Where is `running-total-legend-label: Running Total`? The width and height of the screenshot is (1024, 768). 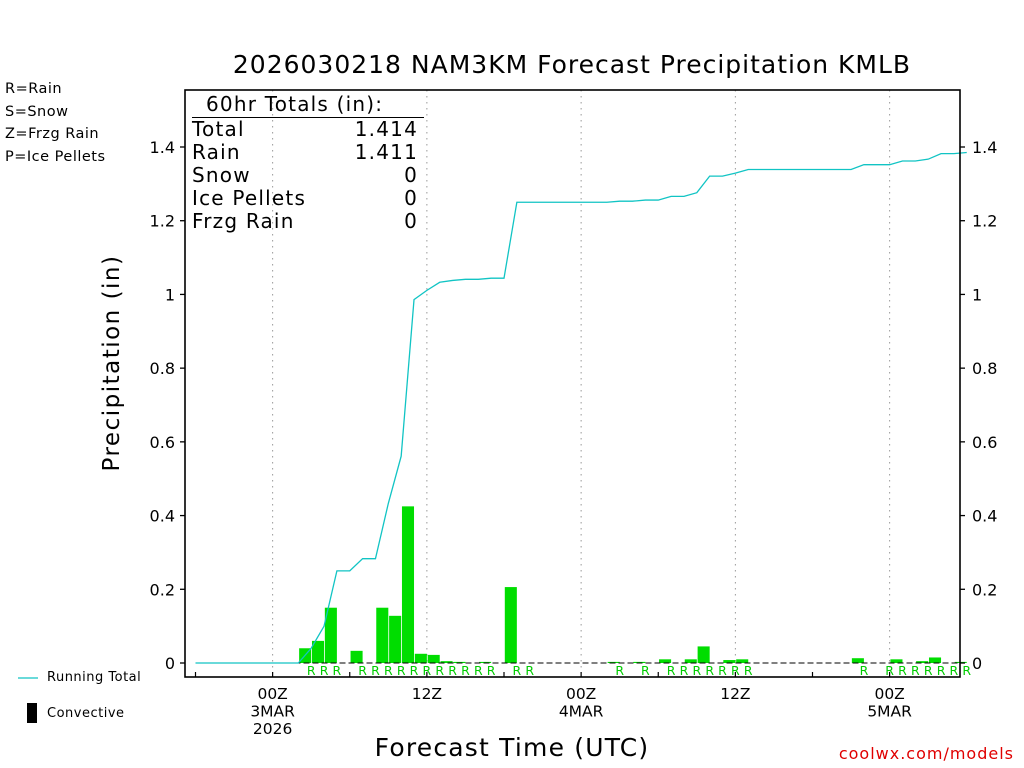 running-total-legend-label: Running Total is located at coordinates (94, 677).